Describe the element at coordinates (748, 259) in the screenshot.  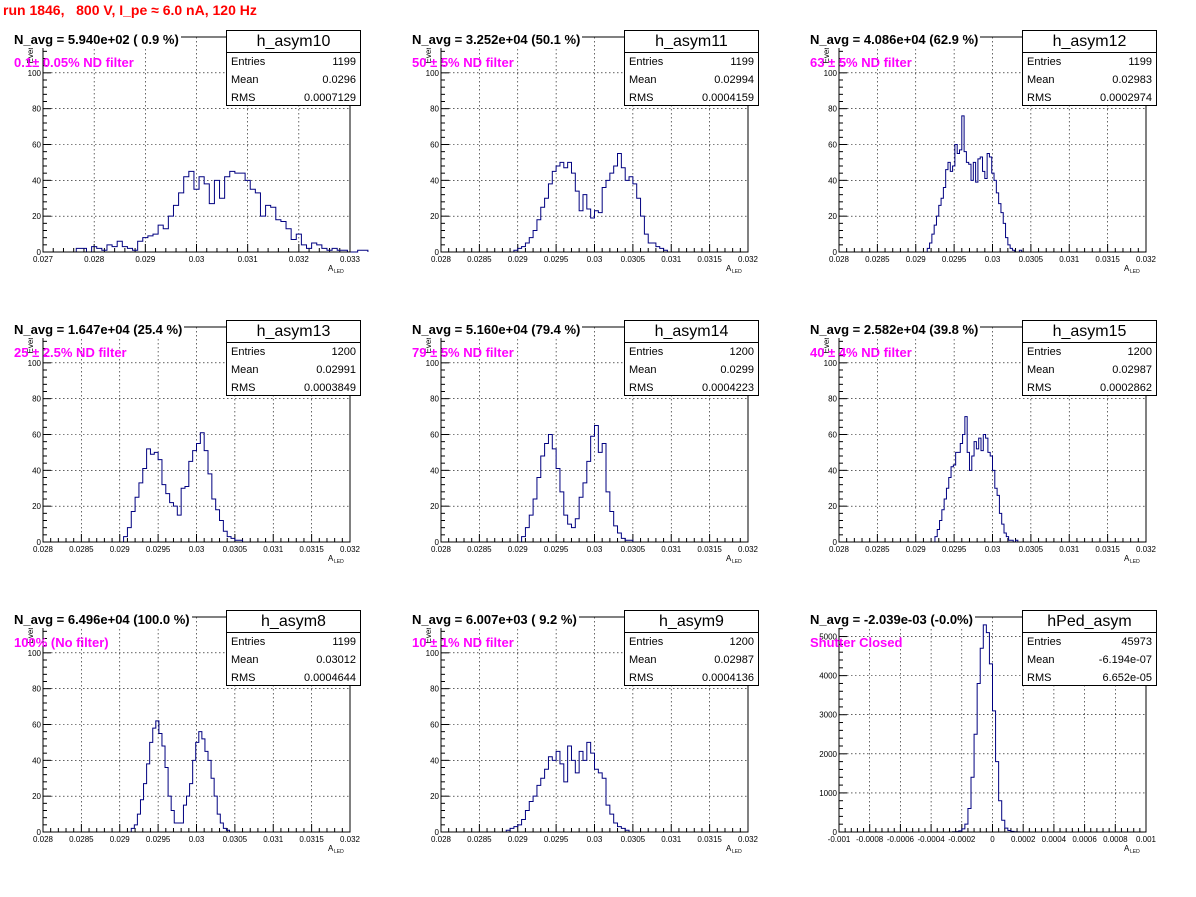
I see `x-tick-label: 0.032` at that location.